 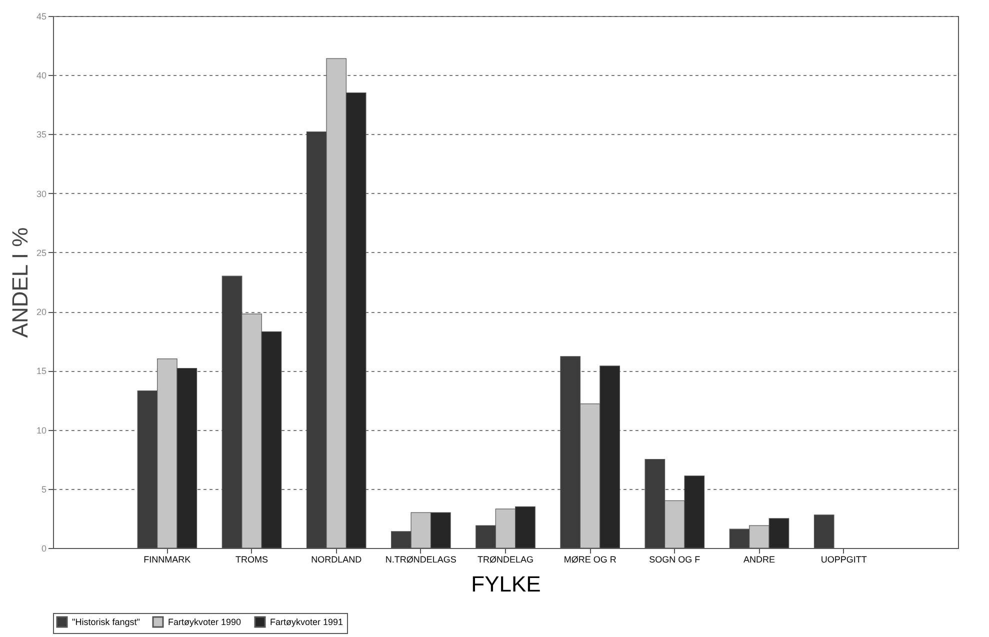 I want to click on x-tick-label: UOPPGITT, so click(x=844, y=559).